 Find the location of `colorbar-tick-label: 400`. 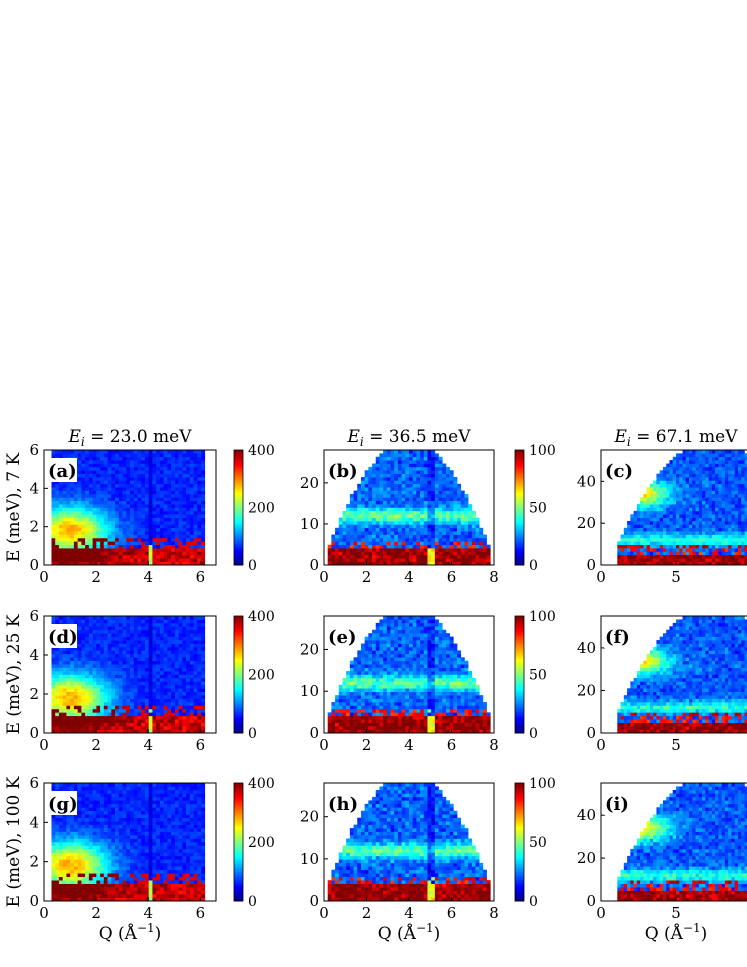

colorbar-tick-label: 400 is located at coordinates (261, 451).